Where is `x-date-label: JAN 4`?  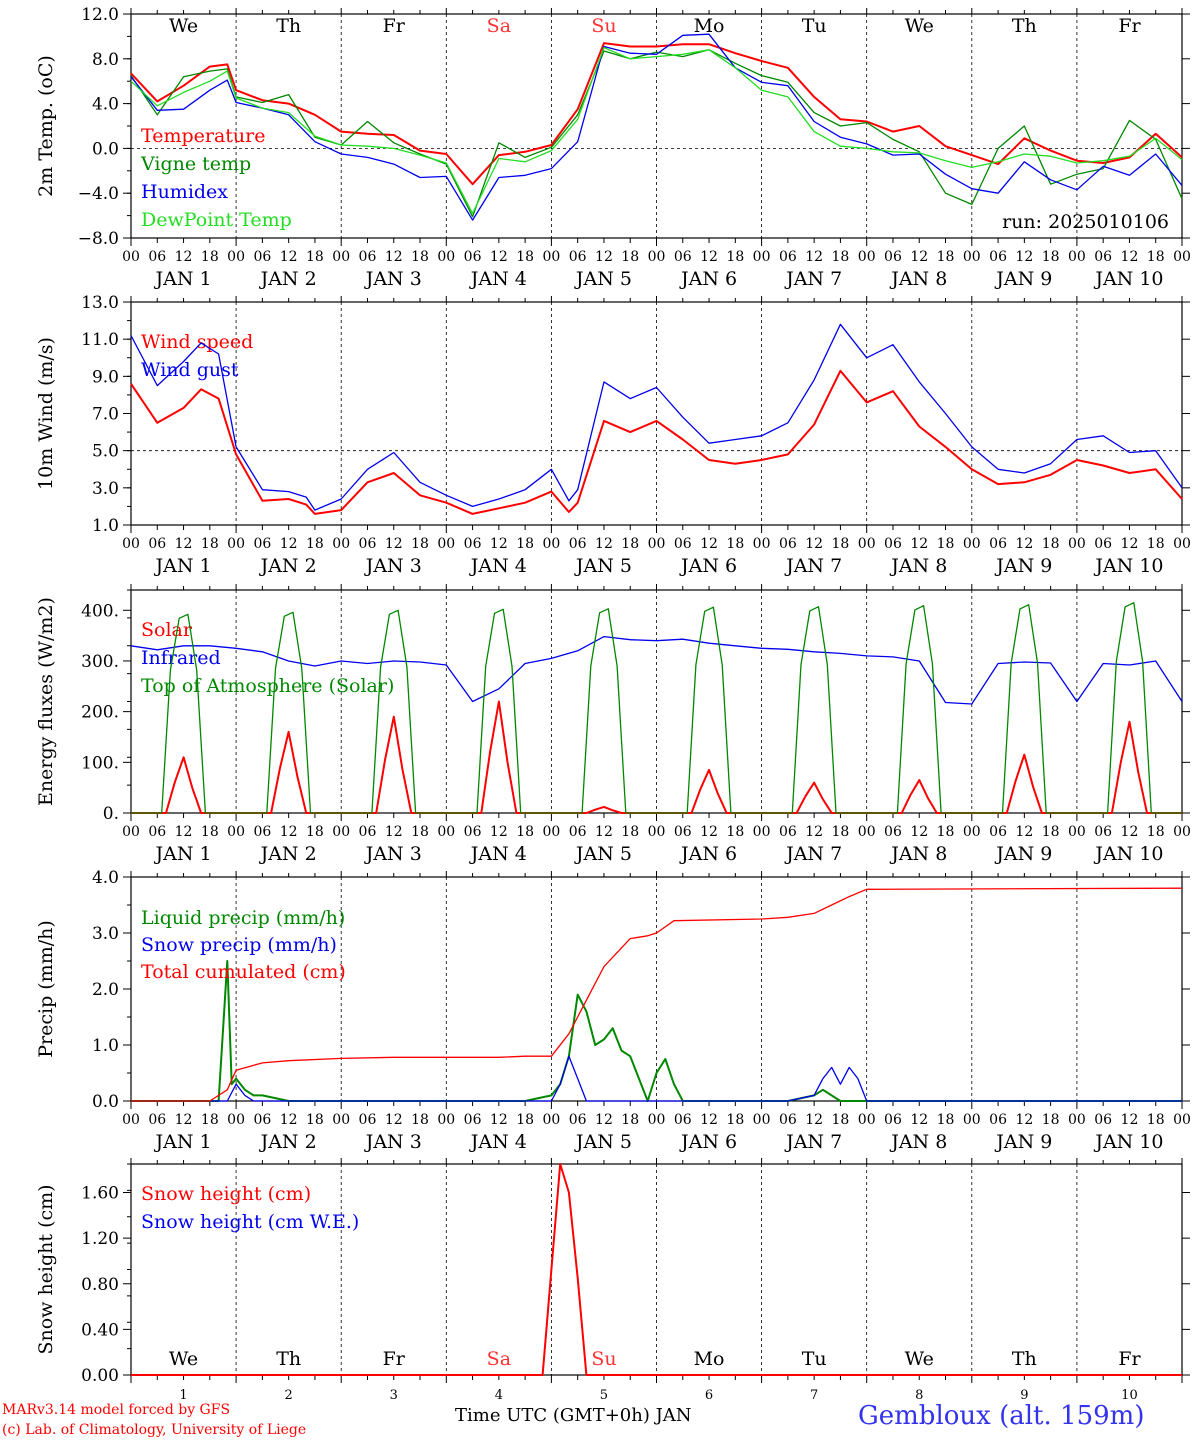 x-date-label: JAN 4 is located at coordinates (498, 1142).